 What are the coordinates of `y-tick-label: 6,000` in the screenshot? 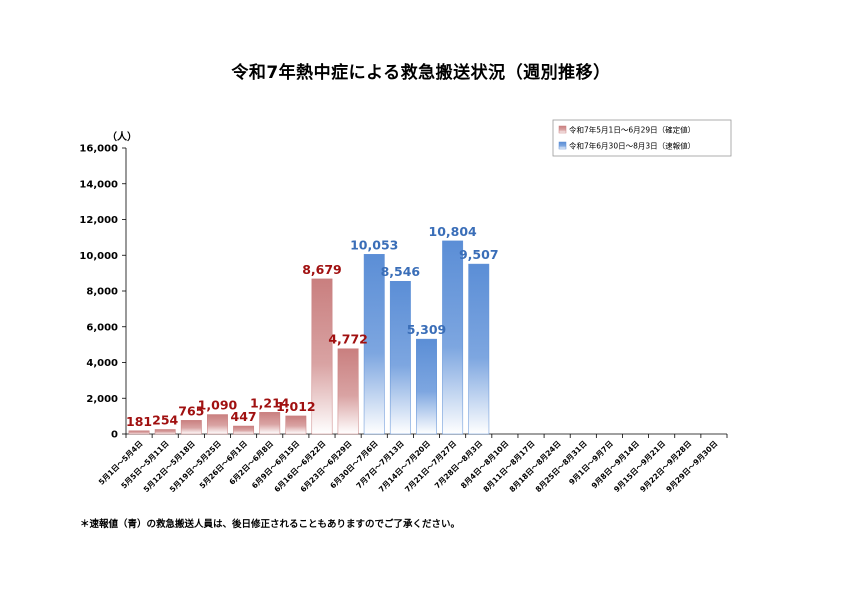 It's located at (102, 327).